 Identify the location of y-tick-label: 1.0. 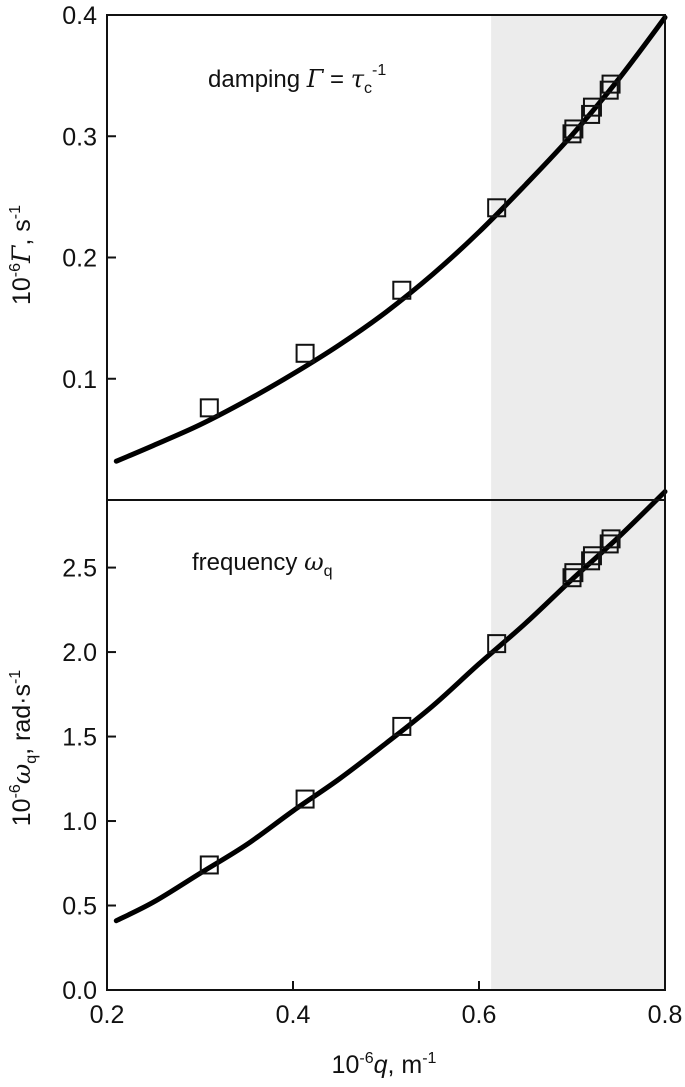
(79, 822).